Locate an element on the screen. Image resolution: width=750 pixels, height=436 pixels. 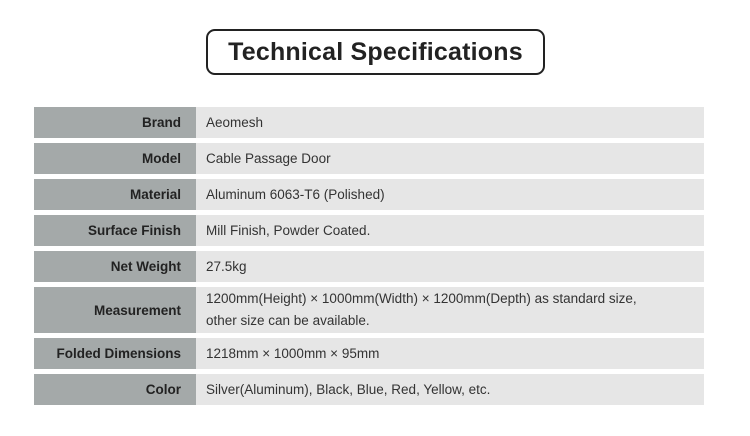
spec-row-model: Model Cable Passage Door is located at coordinates (369, 158).